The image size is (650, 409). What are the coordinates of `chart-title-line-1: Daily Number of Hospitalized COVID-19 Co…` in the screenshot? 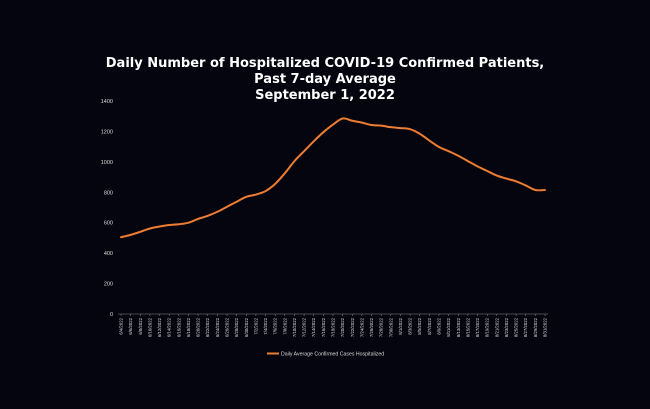 It's located at (325, 63).